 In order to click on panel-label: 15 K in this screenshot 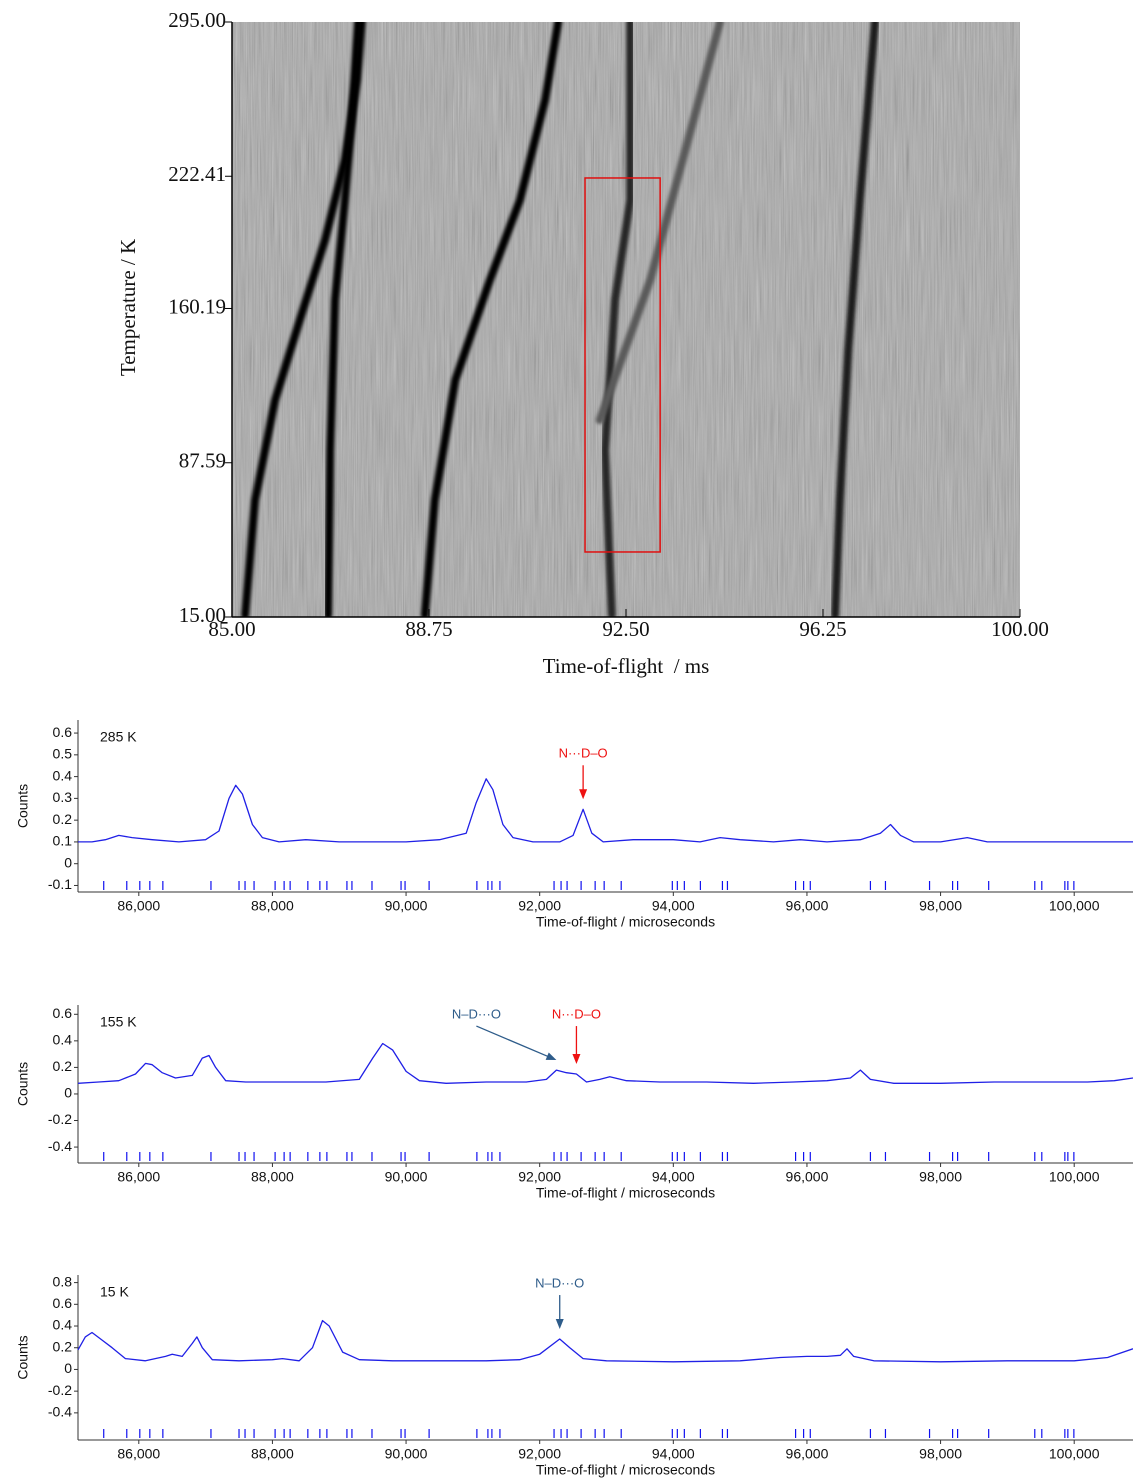, I will do `click(114, 1292)`.